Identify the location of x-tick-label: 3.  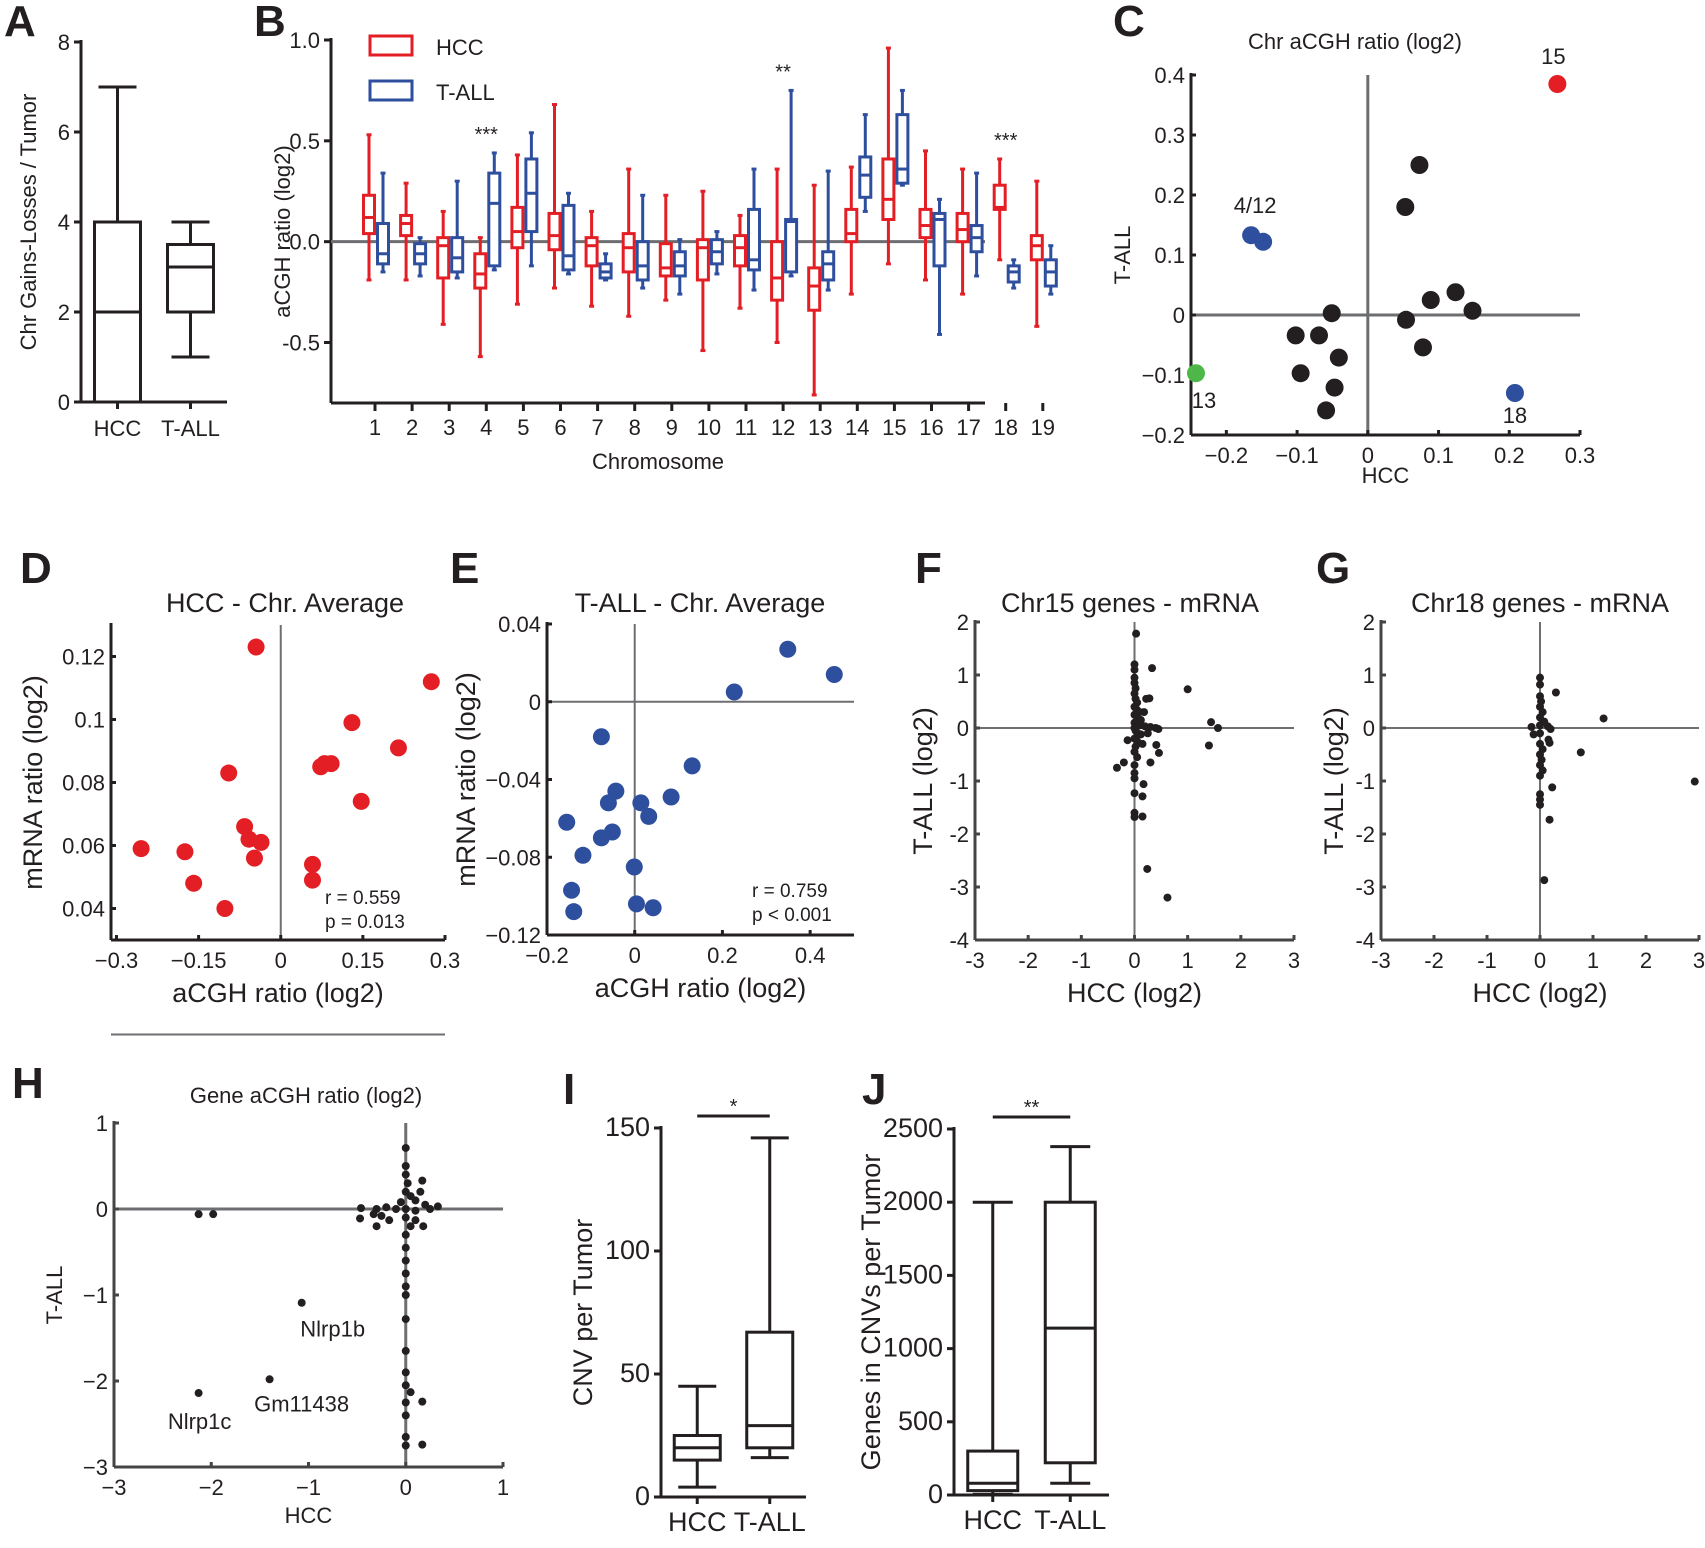
(449, 427).